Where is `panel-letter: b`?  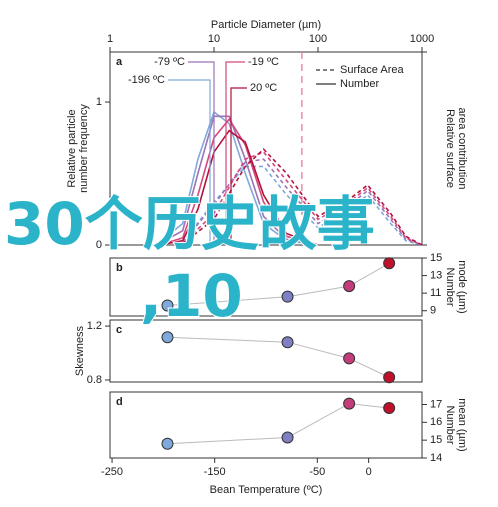 panel-letter: b is located at coordinates (119, 268).